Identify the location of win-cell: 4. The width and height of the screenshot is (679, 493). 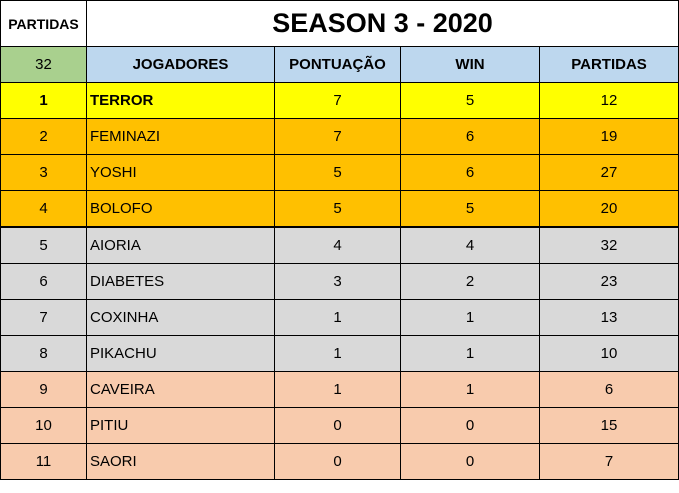
(470, 245).